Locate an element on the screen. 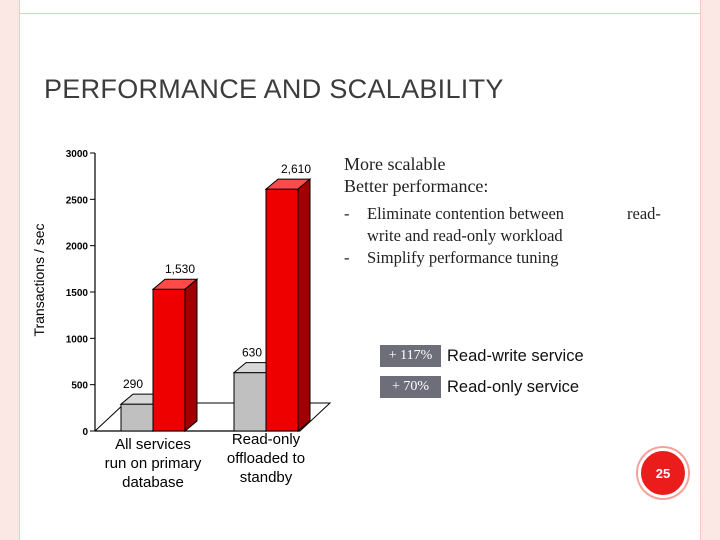 This screenshot has height=540, width=720. left-frame-bar is located at coordinates (10, 270).